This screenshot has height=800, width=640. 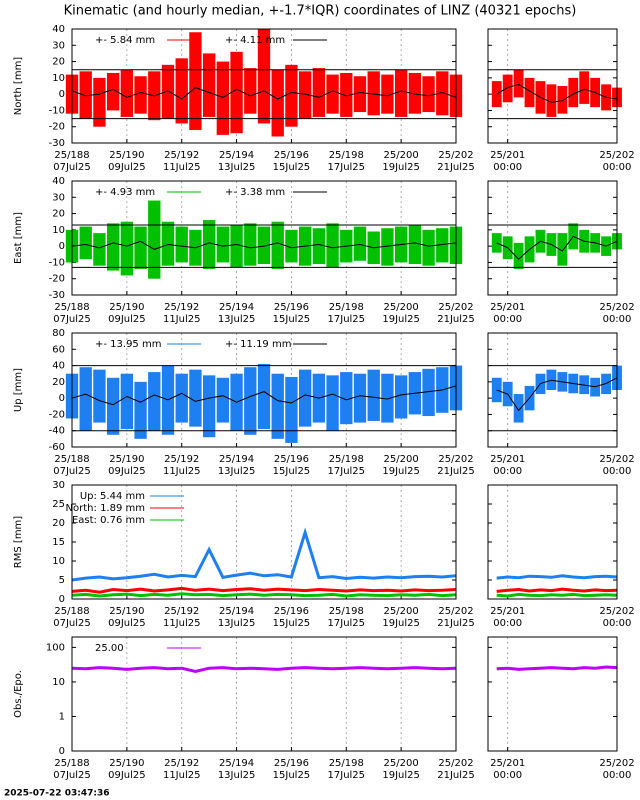 I want to click on y-tick-label: -40, so click(x=57, y=431).